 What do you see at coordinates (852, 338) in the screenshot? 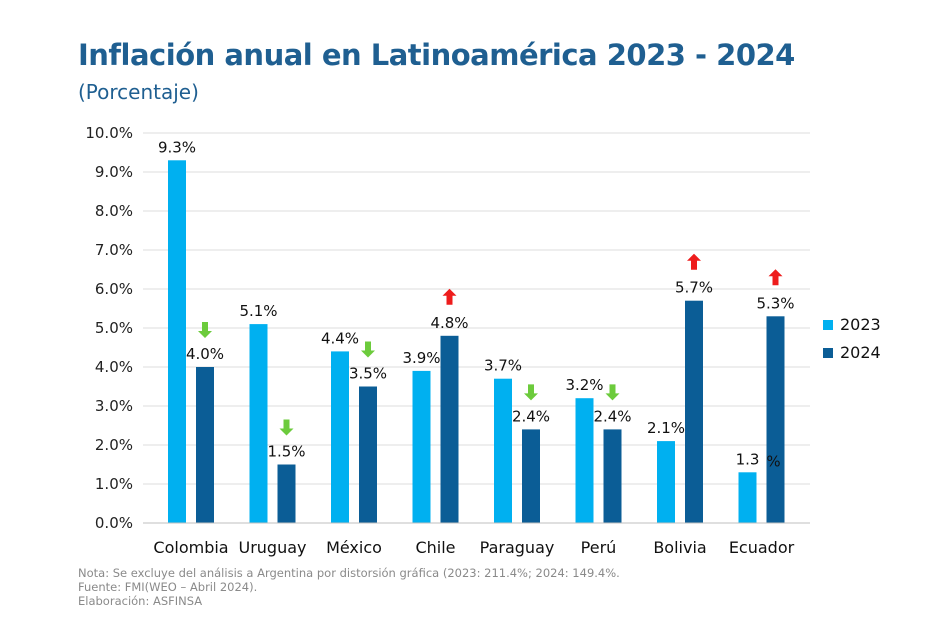
I see `legend: 2023 2024` at bounding box center [852, 338].